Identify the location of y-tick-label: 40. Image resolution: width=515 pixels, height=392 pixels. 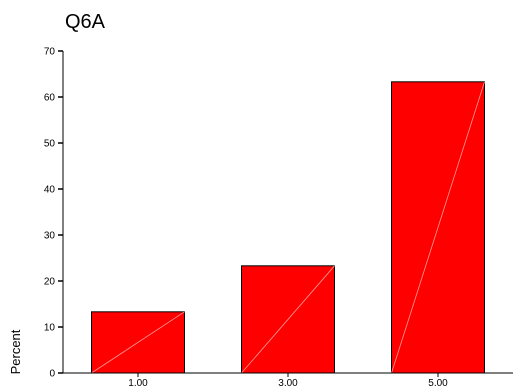
(50, 190).